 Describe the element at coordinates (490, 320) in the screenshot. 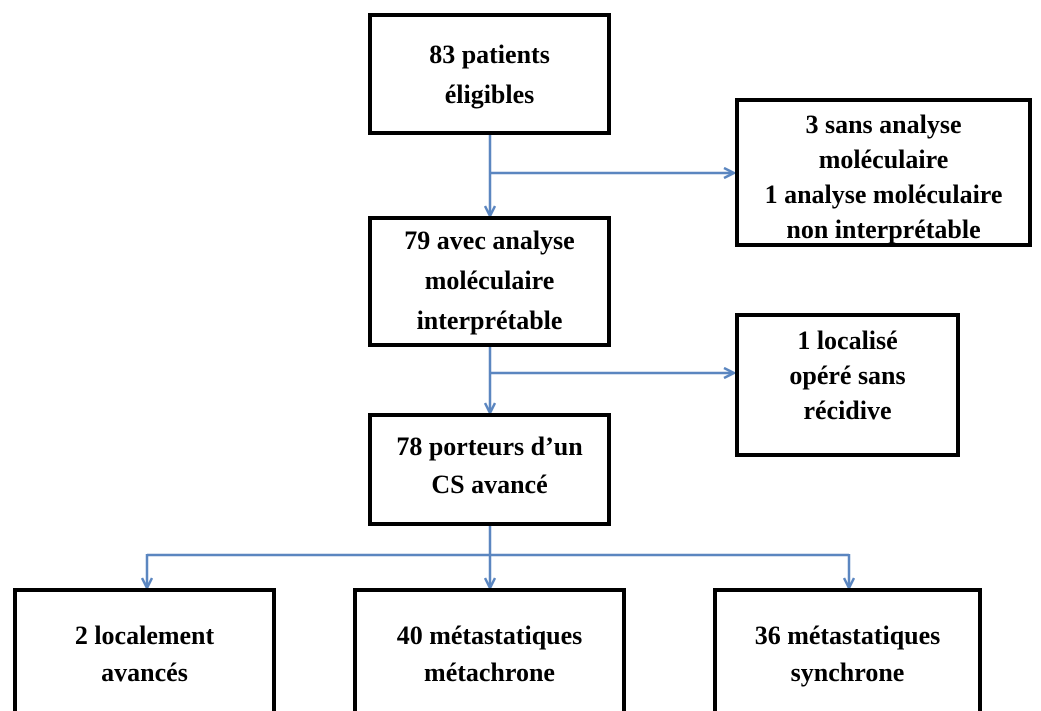

I see `node-label: interprétable` at that location.